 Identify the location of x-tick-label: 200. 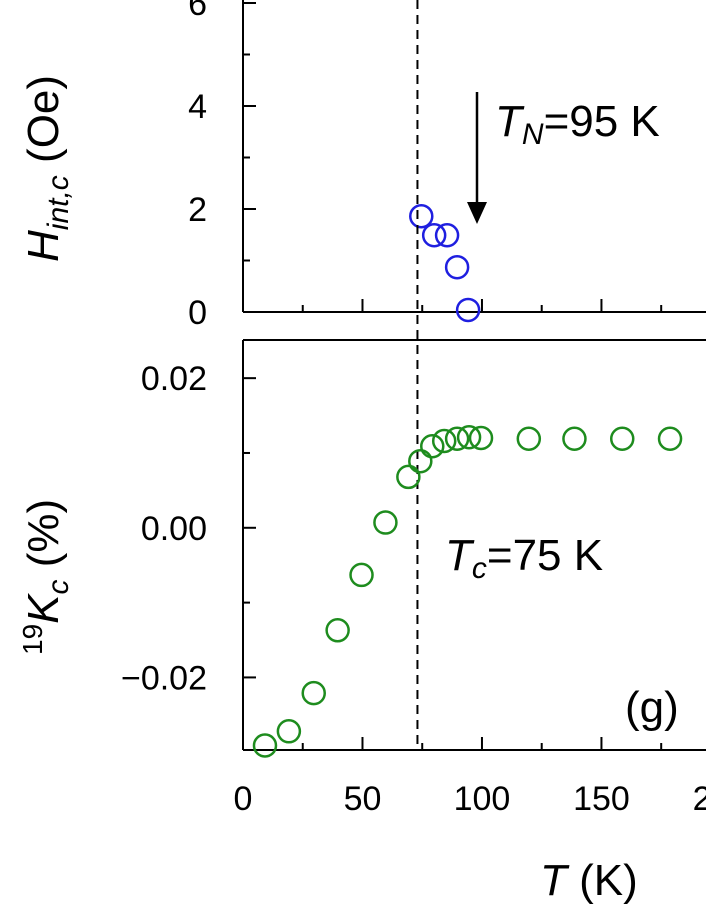
(699, 799).